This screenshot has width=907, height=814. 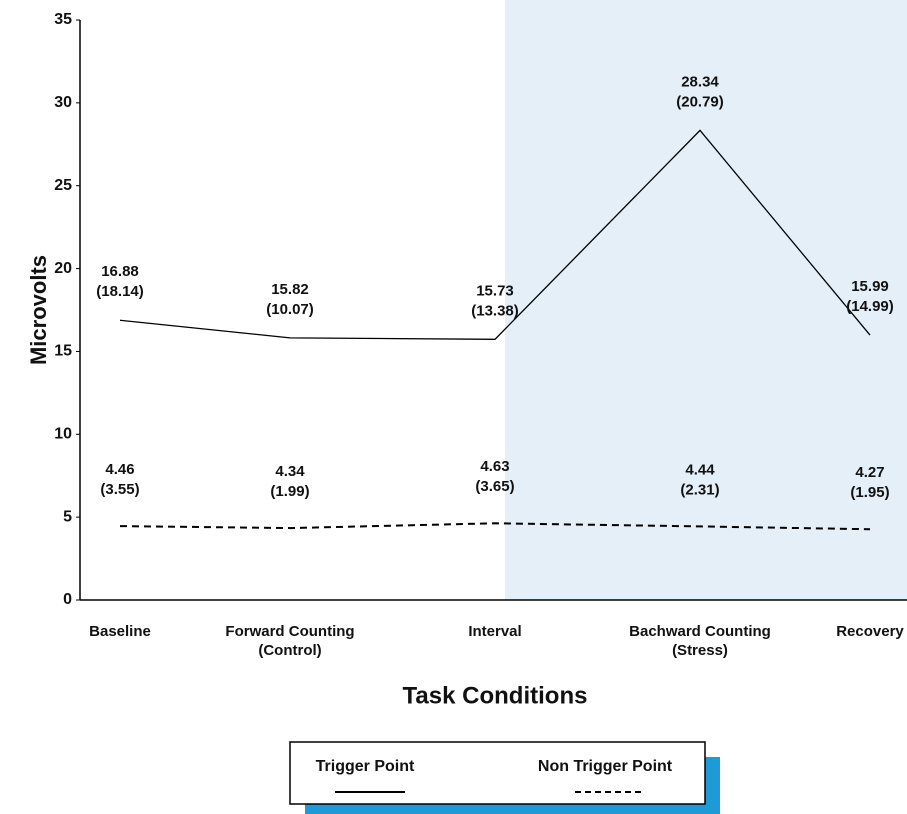 What do you see at coordinates (870, 306) in the screenshot?
I see `sd-label: (14.99)` at bounding box center [870, 306].